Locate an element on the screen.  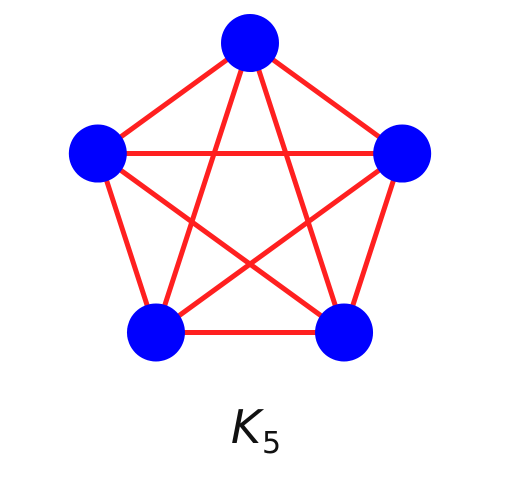
caption-subscript: 5 is located at coordinates (272, 443).